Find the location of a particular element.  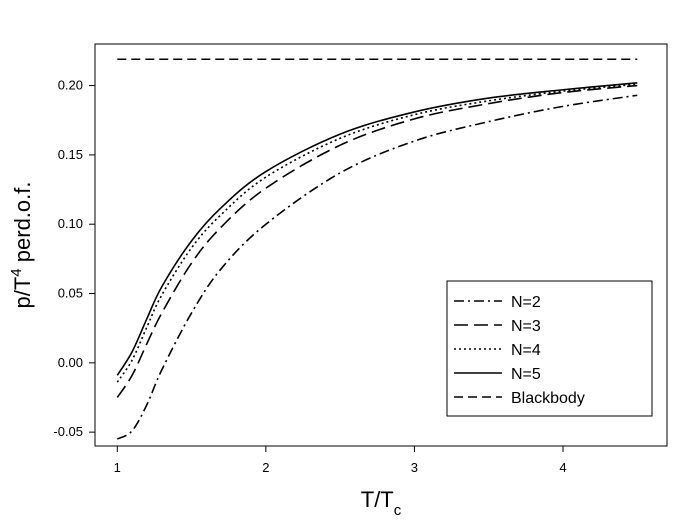

x-axis-title-main: T/T is located at coordinates (377, 499).